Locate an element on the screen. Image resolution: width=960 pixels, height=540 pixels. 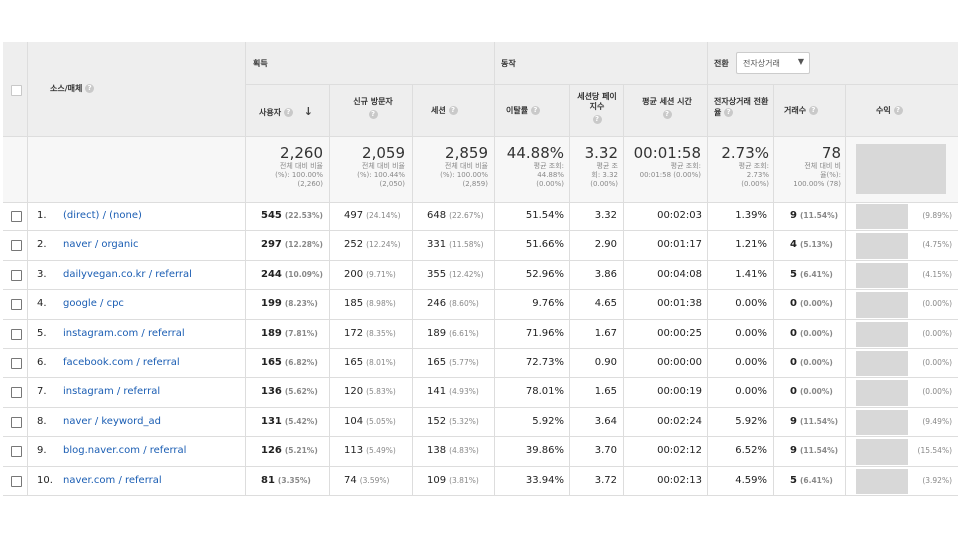
conversion-type-select: 전자상거래 ▼ is located at coordinates (773, 63).